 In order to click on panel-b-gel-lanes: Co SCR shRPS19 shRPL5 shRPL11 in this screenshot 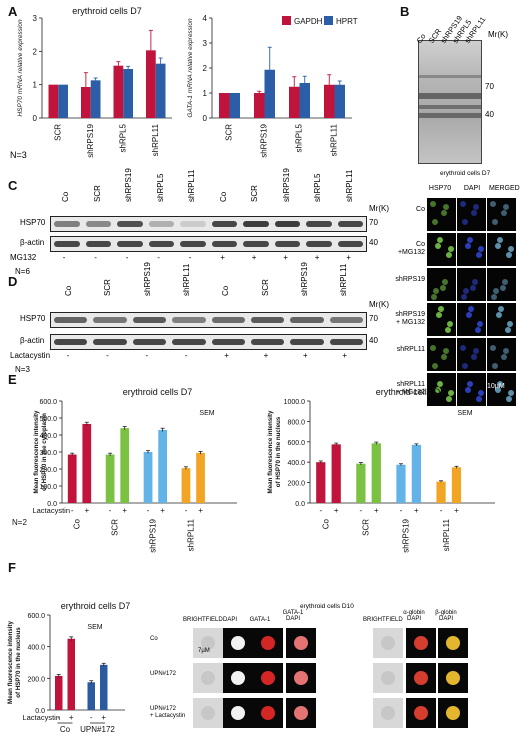, I will do `click(451, 22)`.